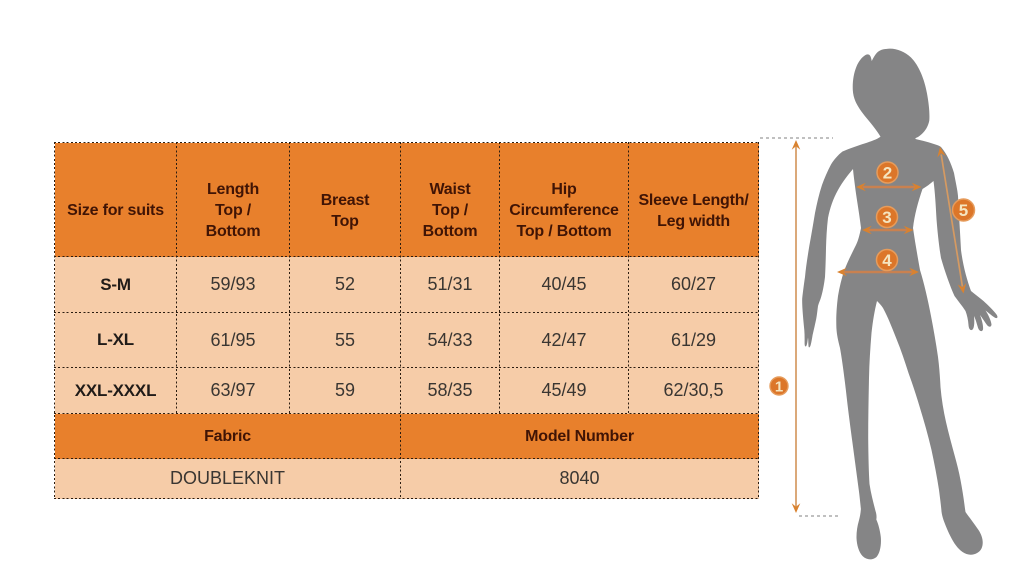  Describe the element at coordinates (779, 387) in the screenshot. I see `svg-text: 1` at that location.